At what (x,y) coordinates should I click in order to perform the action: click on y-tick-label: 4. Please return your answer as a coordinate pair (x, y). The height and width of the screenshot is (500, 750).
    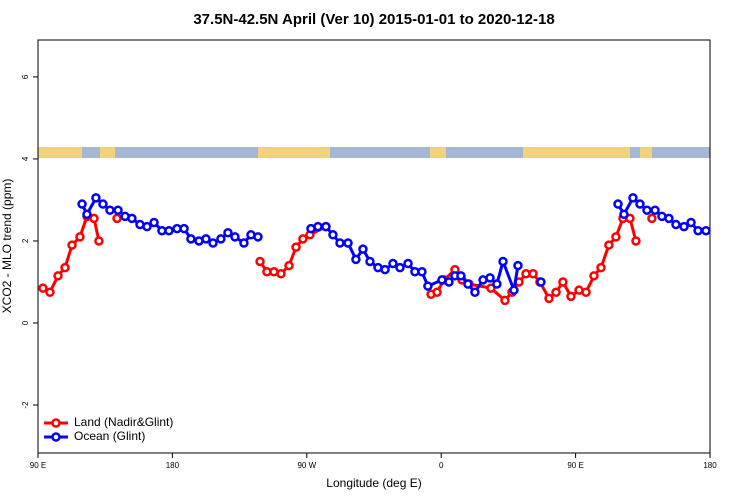
    Looking at the image, I should click on (25, 158).